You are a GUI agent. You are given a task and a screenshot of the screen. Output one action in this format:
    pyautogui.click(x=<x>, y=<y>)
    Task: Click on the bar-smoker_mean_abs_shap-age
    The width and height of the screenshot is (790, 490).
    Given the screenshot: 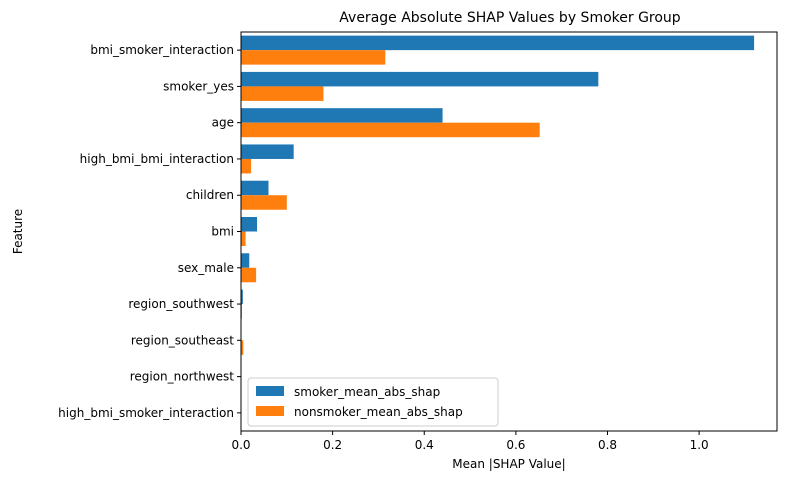 What is the action you would take?
    pyautogui.click(x=342, y=115)
    